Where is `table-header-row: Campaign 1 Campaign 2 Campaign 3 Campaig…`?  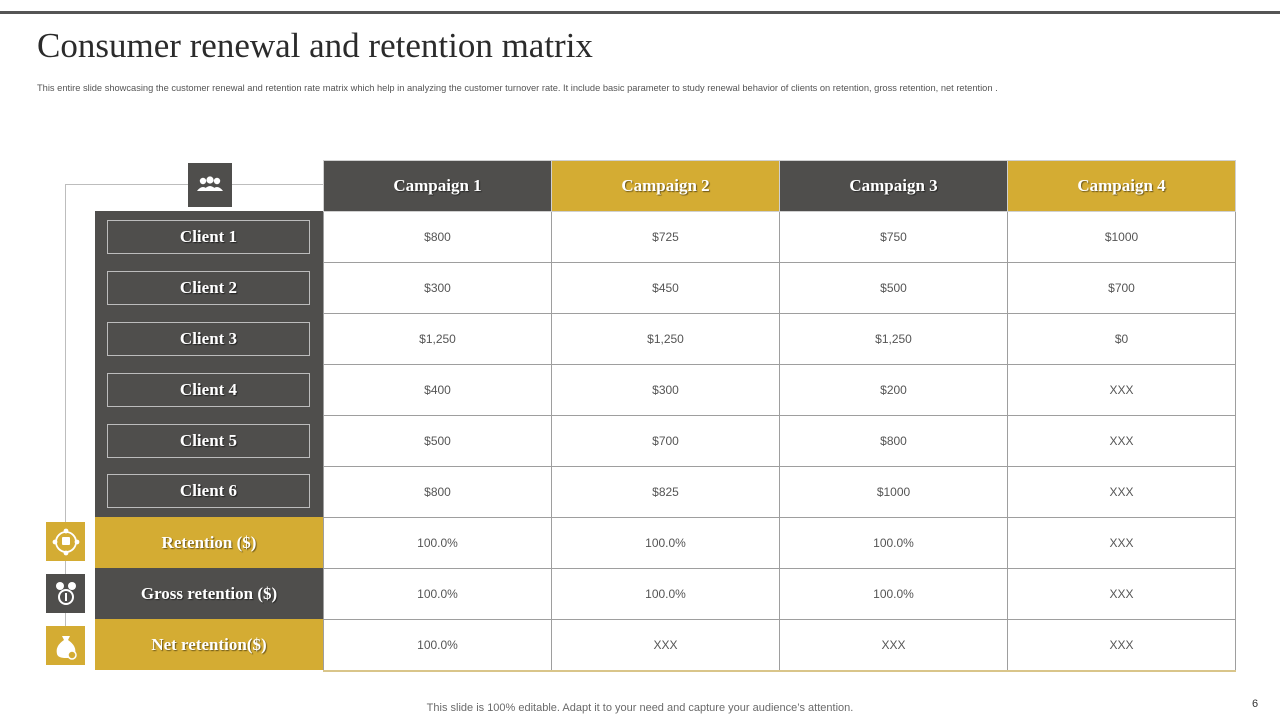 table-header-row: Campaign 1 Campaign 2 Campaign 3 Campaig… is located at coordinates (779, 186).